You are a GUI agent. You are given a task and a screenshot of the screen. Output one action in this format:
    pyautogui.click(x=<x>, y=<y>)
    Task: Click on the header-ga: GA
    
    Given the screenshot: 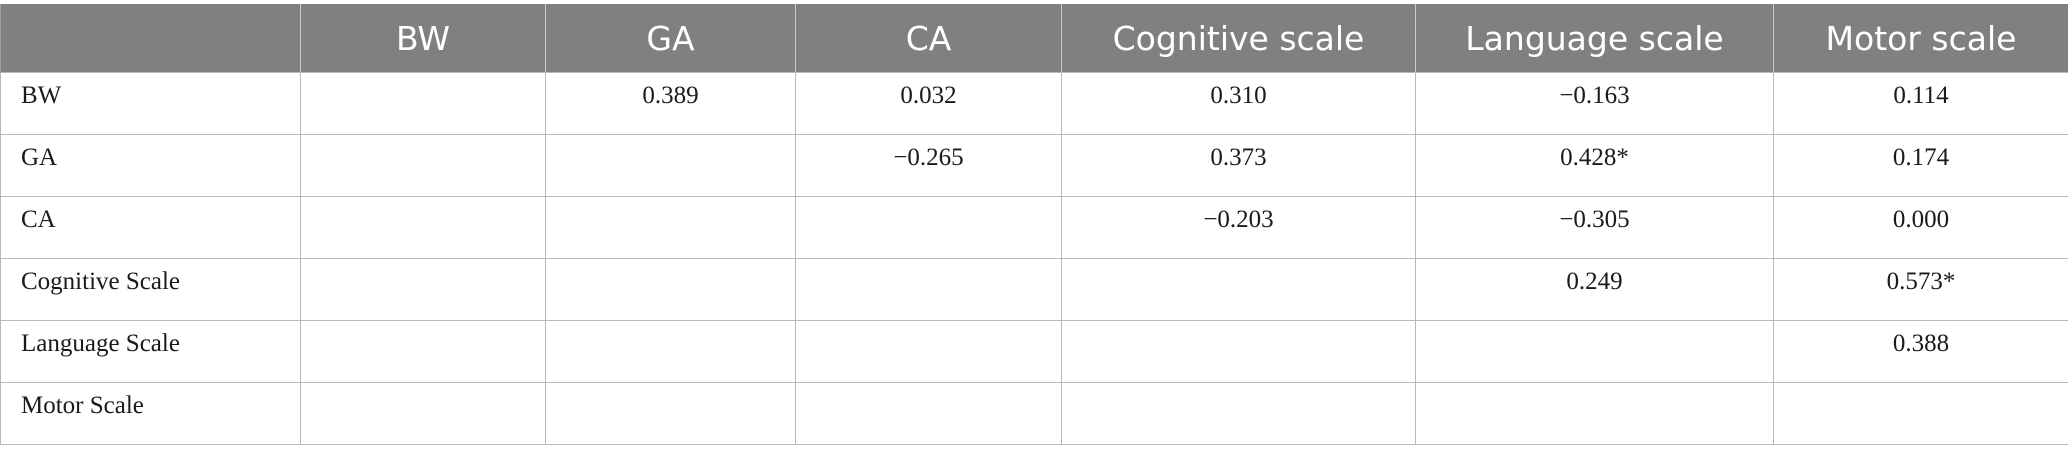 What is the action you would take?
    pyautogui.click(x=670, y=38)
    